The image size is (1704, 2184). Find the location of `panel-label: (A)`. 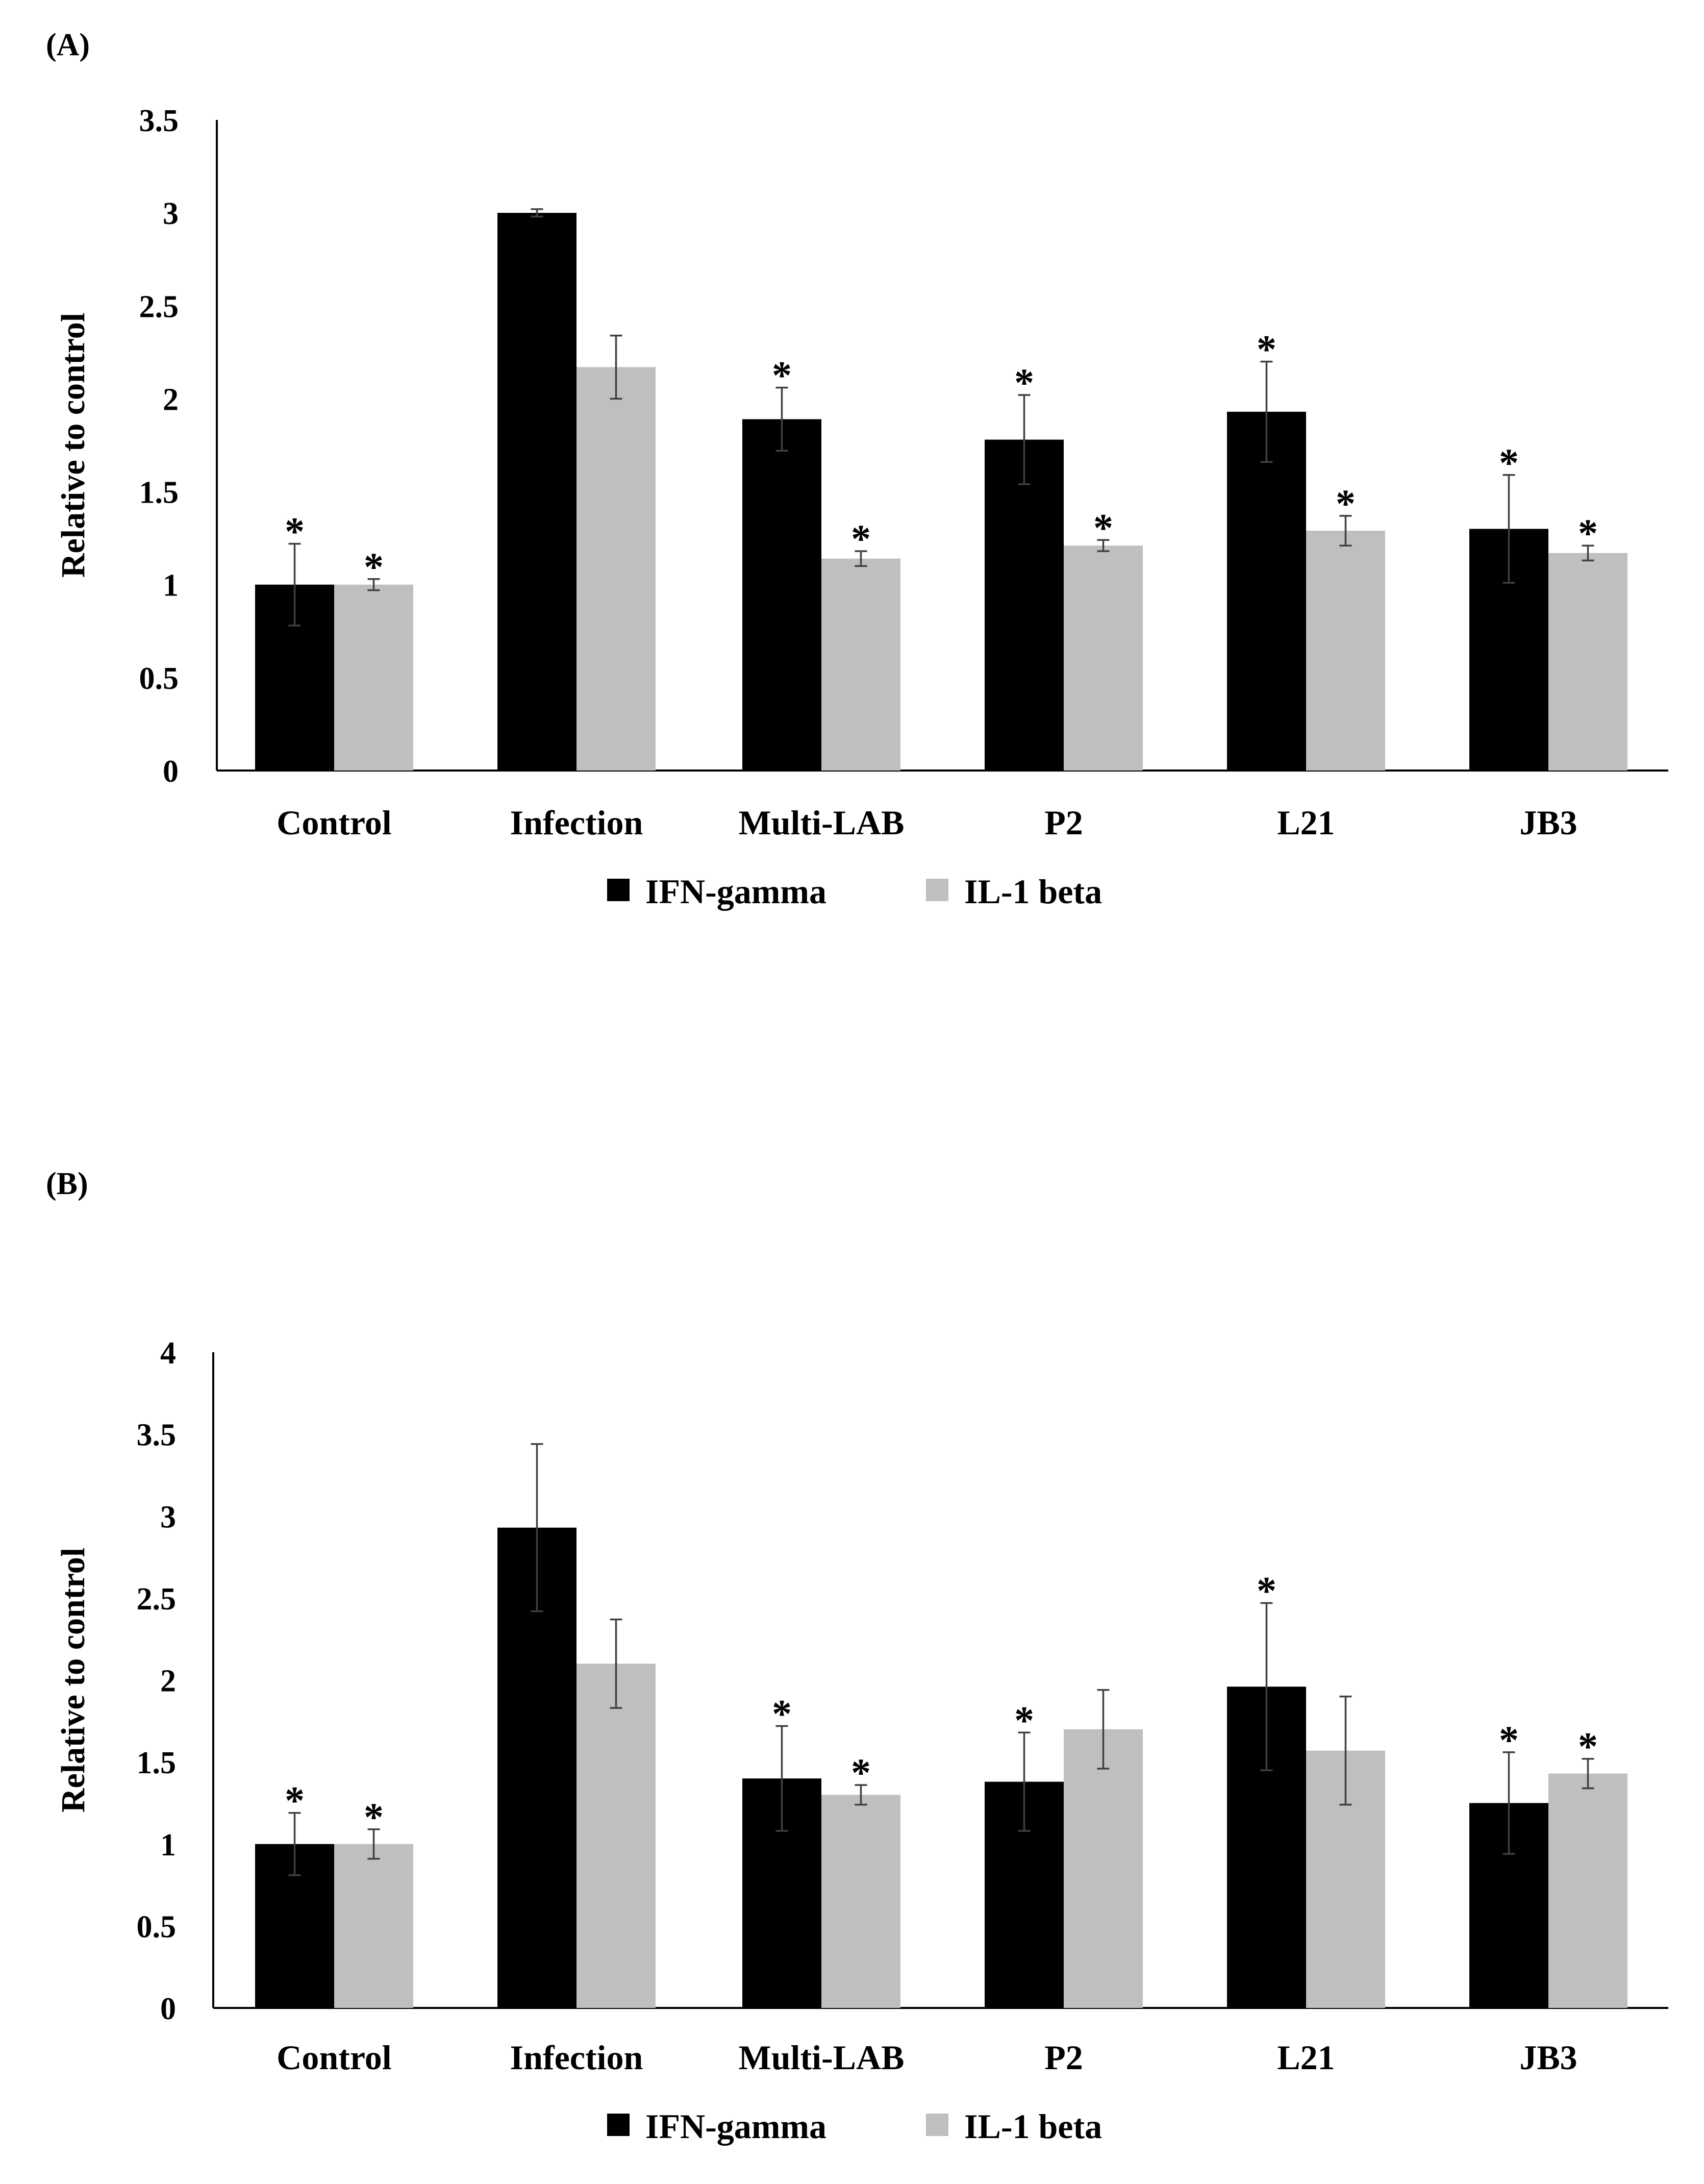

panel-label: (A) is located at coordinates (68, 45).